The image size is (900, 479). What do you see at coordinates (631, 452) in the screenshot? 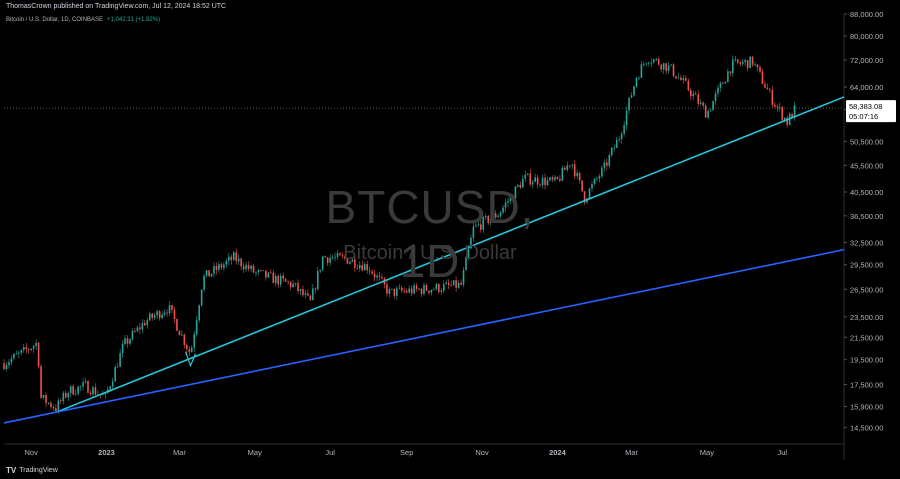
I see `x-tick-label: Mar` at bounding box center [631, 452].